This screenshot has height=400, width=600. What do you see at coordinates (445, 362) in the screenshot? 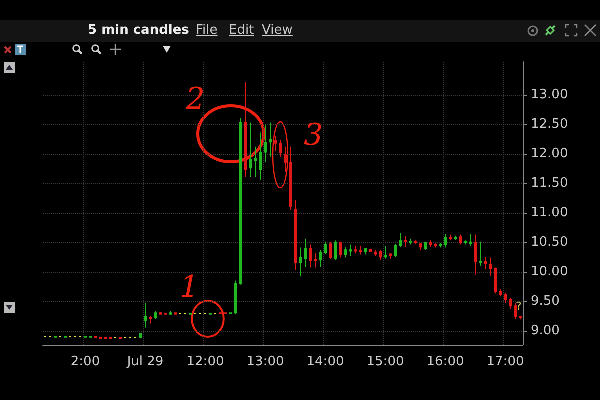
I see `x-tick-label: 16:00` at bounding box center [445, 362].